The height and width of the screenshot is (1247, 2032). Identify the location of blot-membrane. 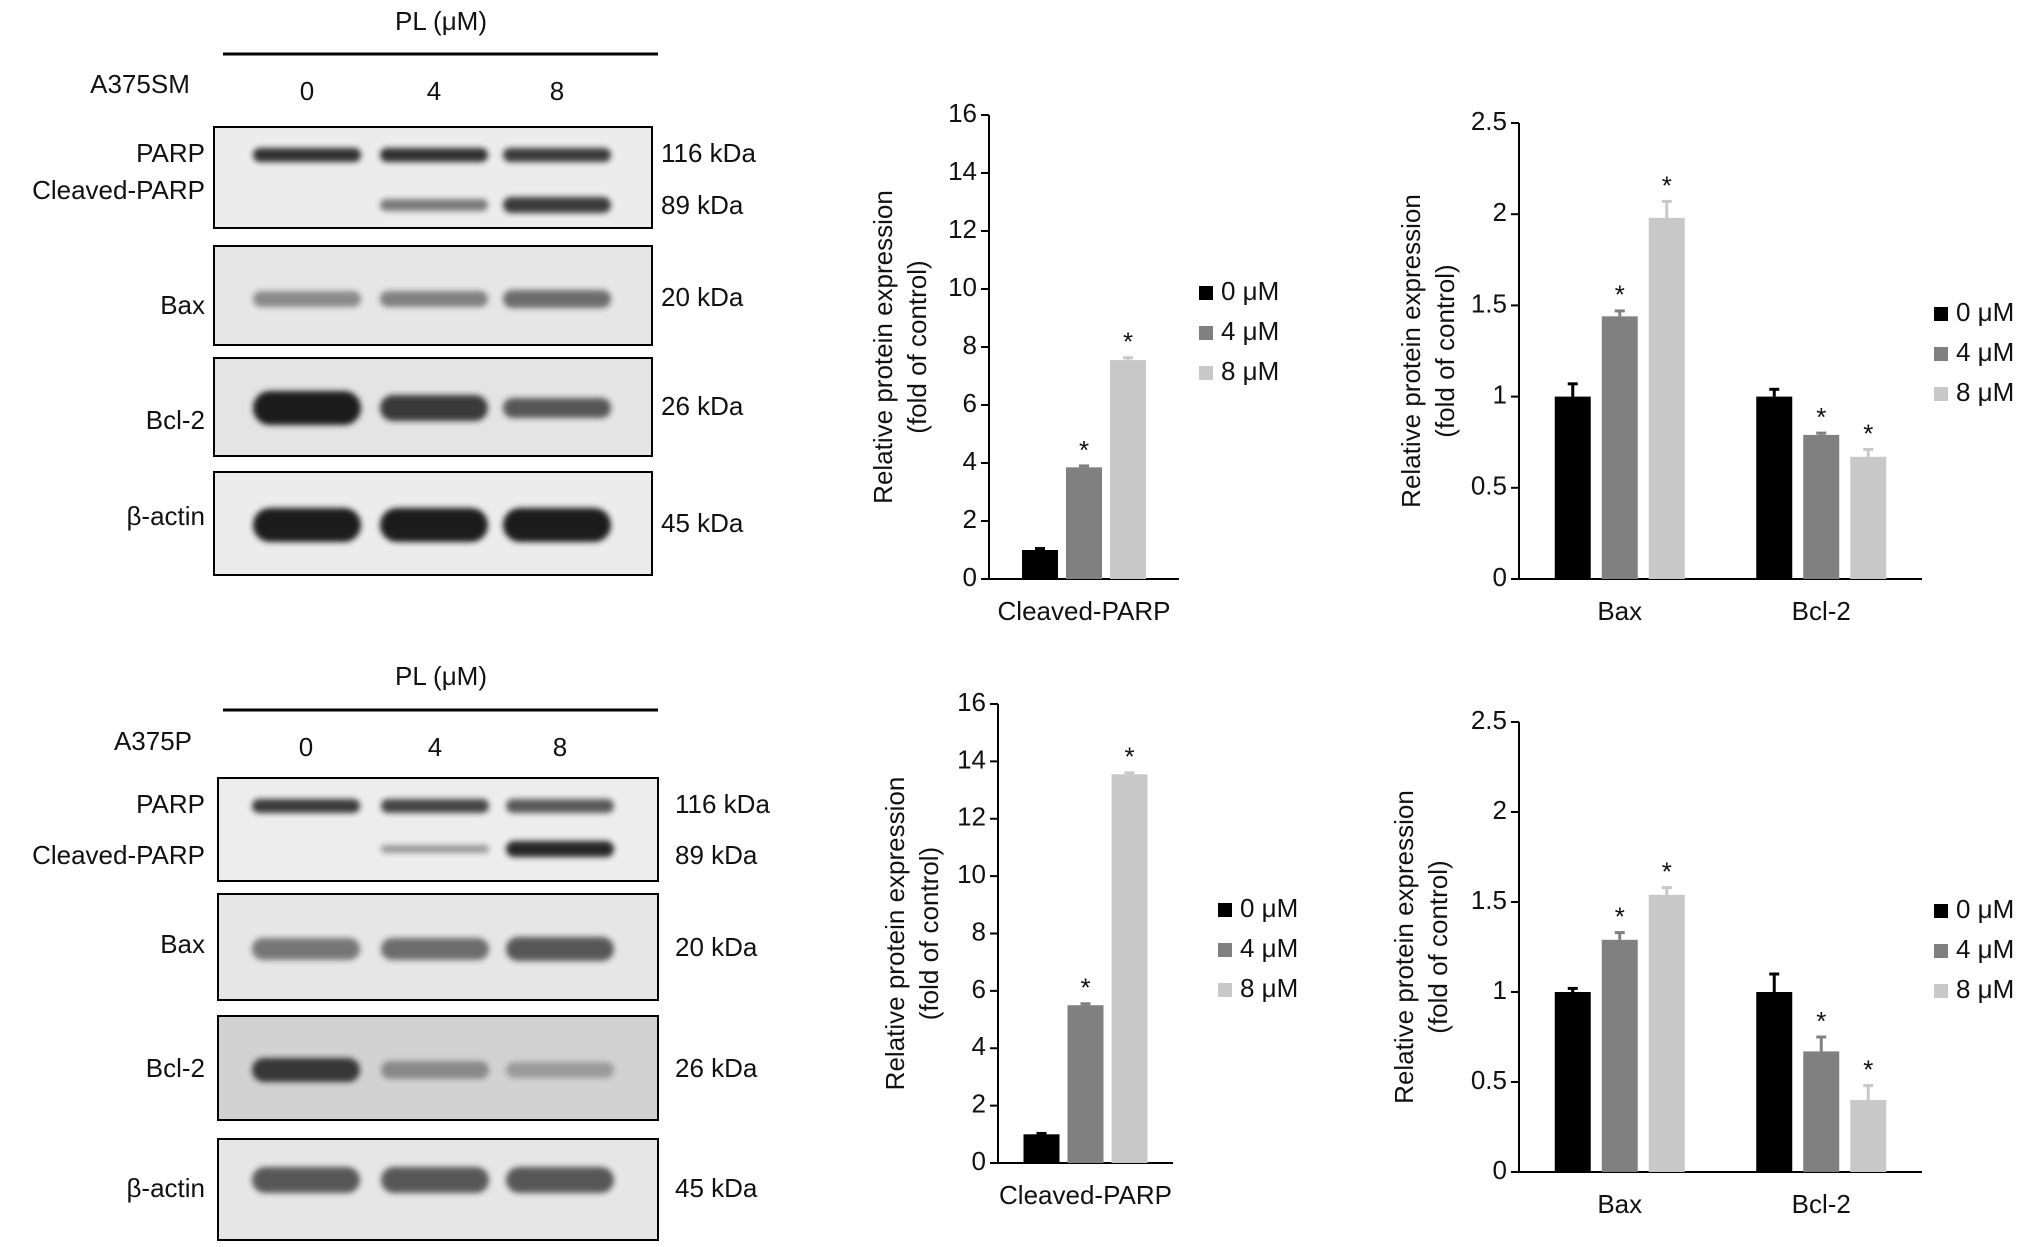
(438, 829).